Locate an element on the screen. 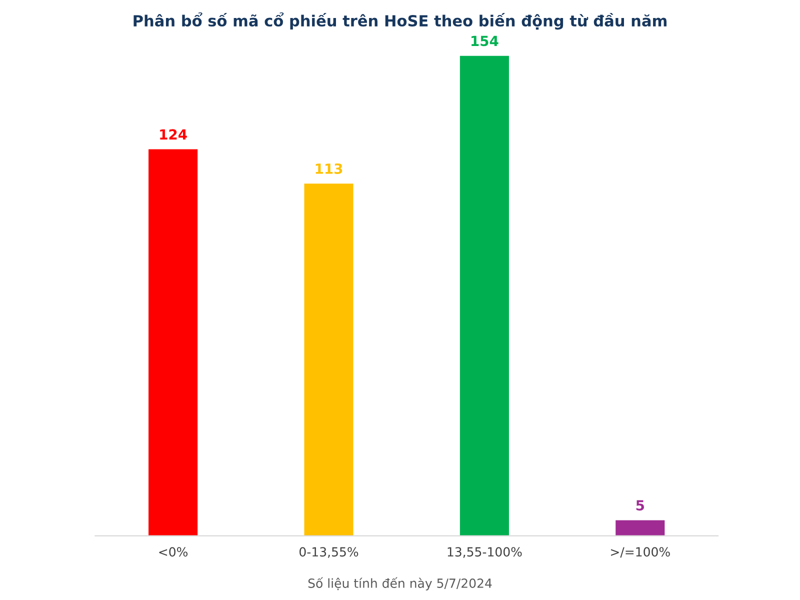 This screenshot has height=600, width=800. x-tick-label: 0-13,55% is located at coordinates (329, 552).